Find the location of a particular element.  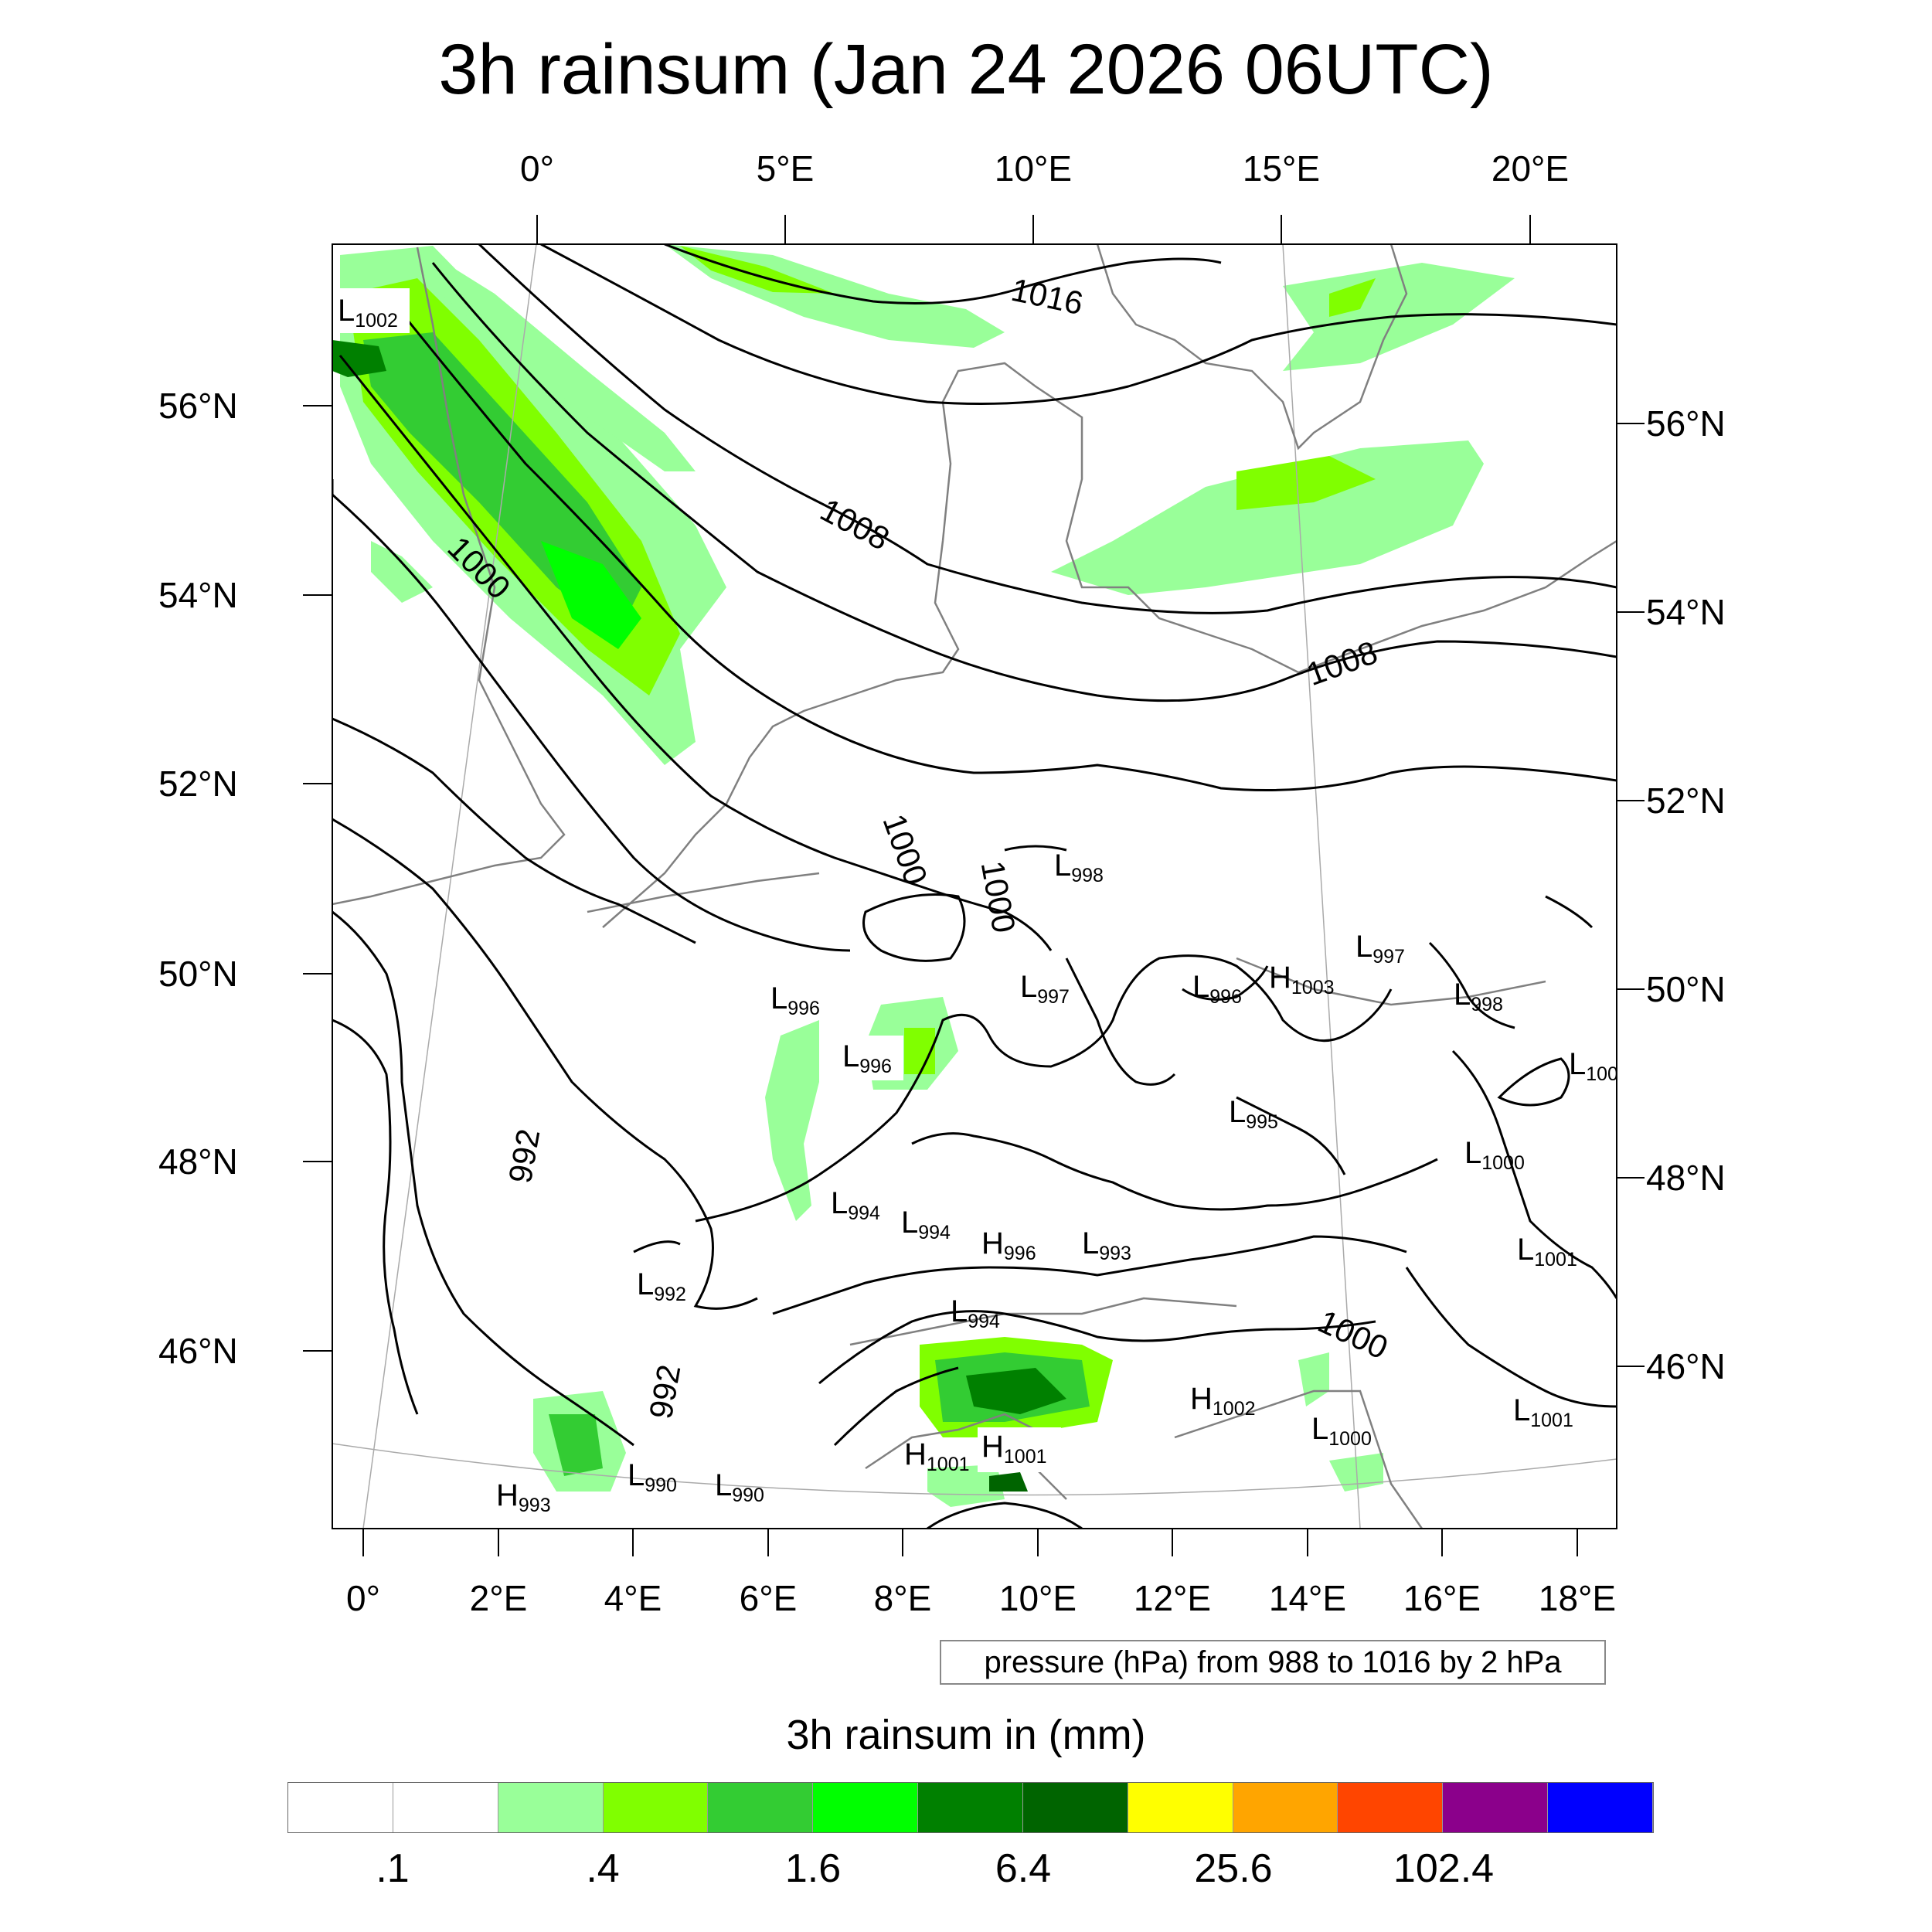

colorbar is located at coordinates (971, 1808).